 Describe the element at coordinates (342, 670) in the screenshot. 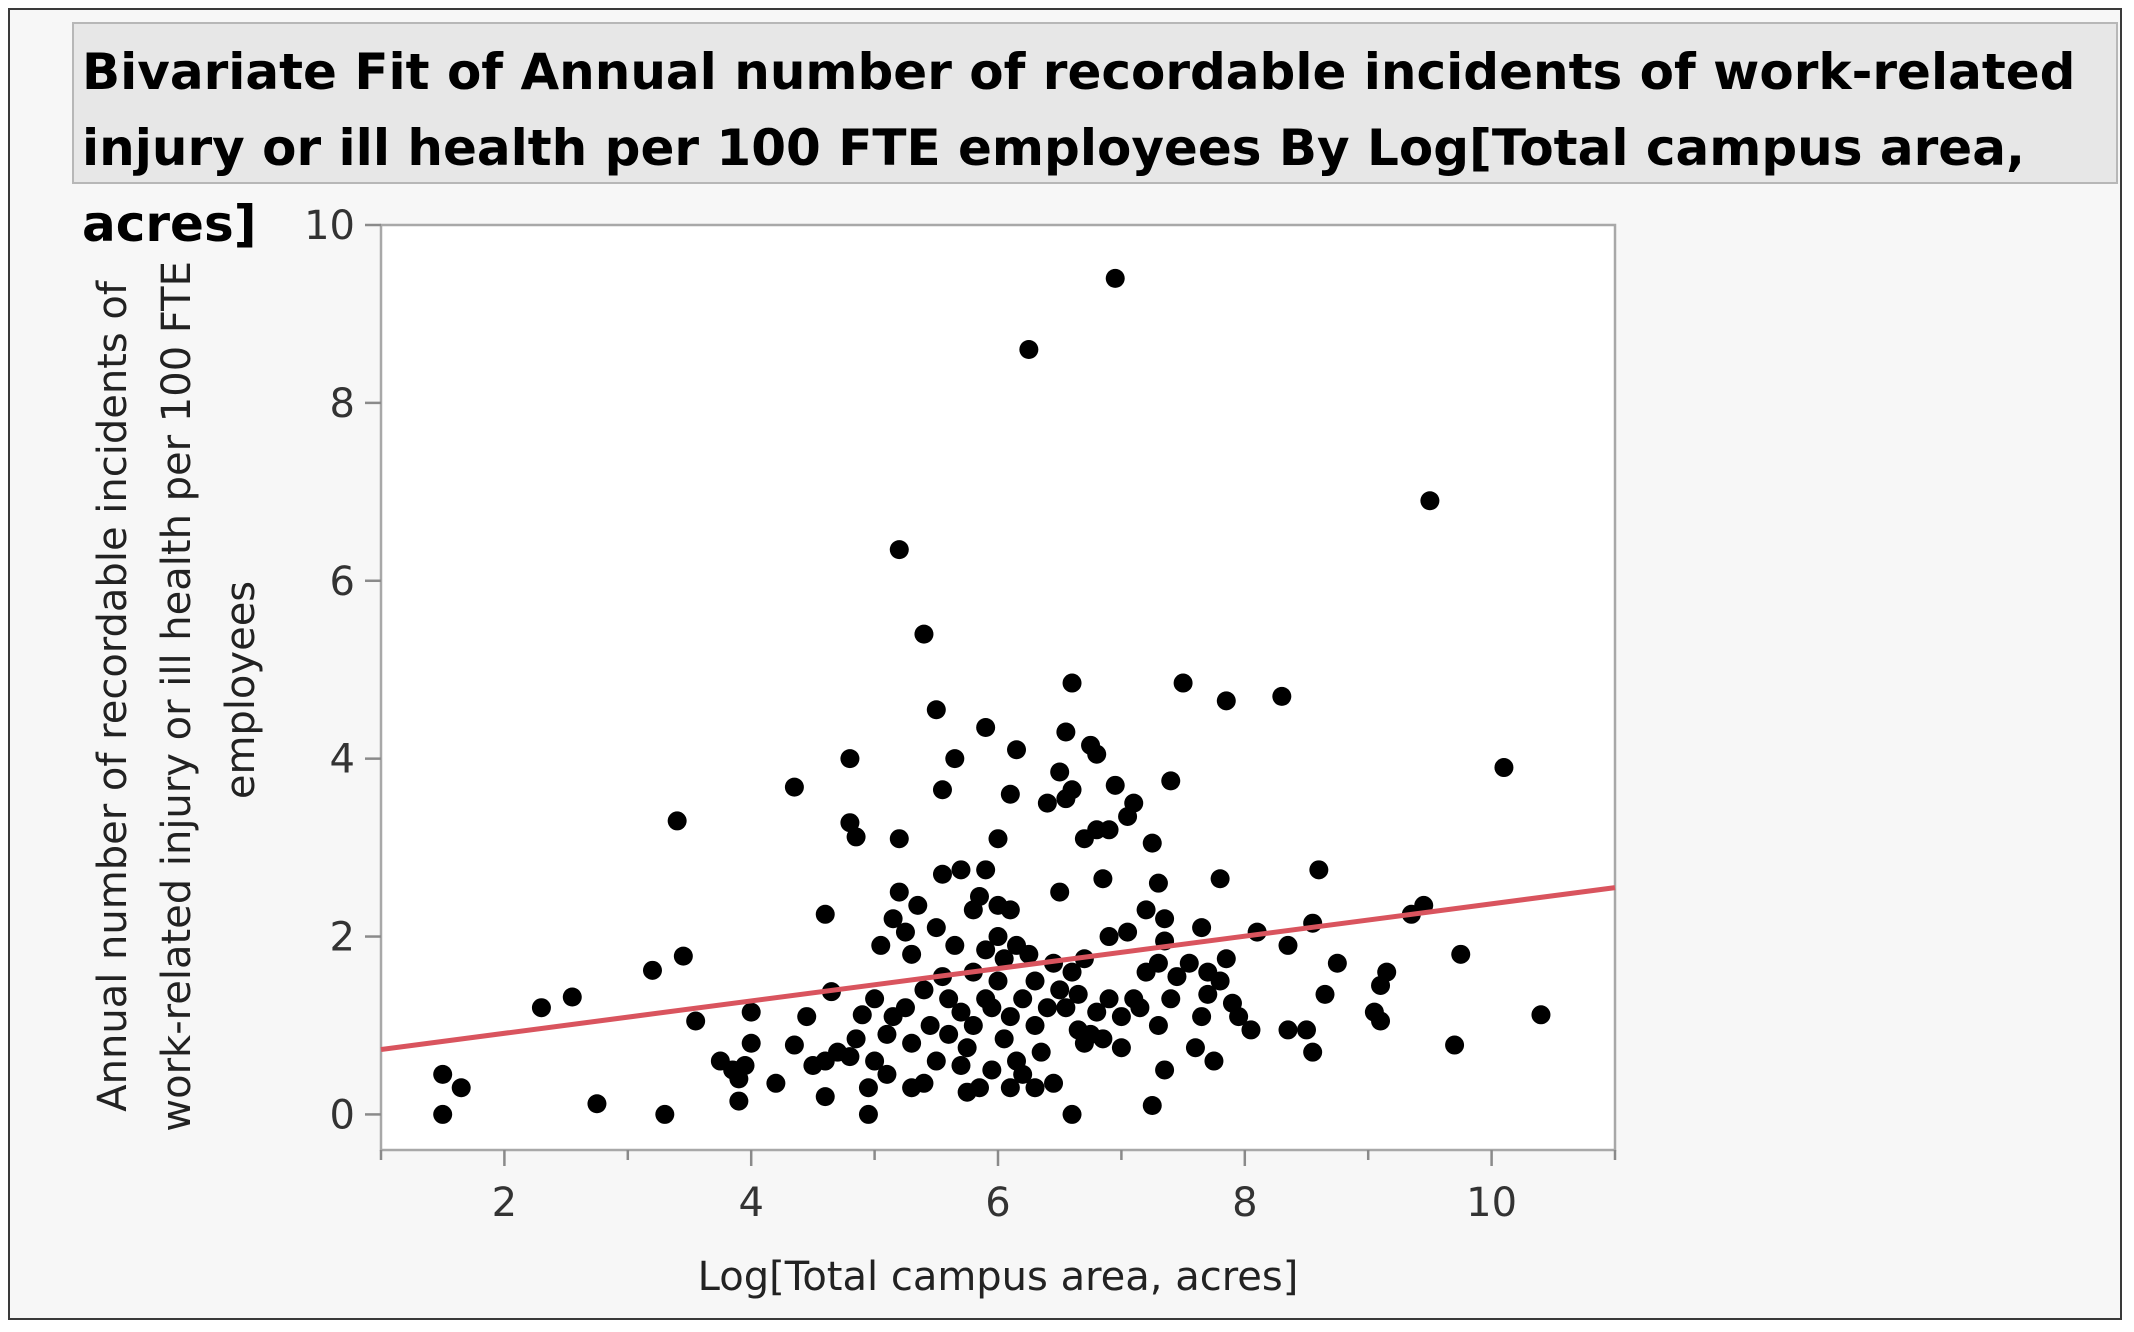

I see `y-axis: 0 2 4 6 8 10` at that location.